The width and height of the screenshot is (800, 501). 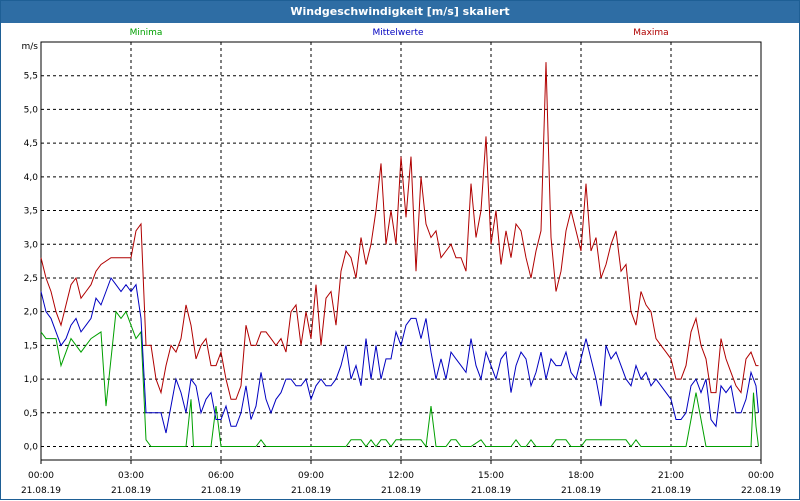 What do you see at coordinates (31, 110) in the screenshot?
I see `y-tick-label: 5,0` at bounding box center [31, 110].